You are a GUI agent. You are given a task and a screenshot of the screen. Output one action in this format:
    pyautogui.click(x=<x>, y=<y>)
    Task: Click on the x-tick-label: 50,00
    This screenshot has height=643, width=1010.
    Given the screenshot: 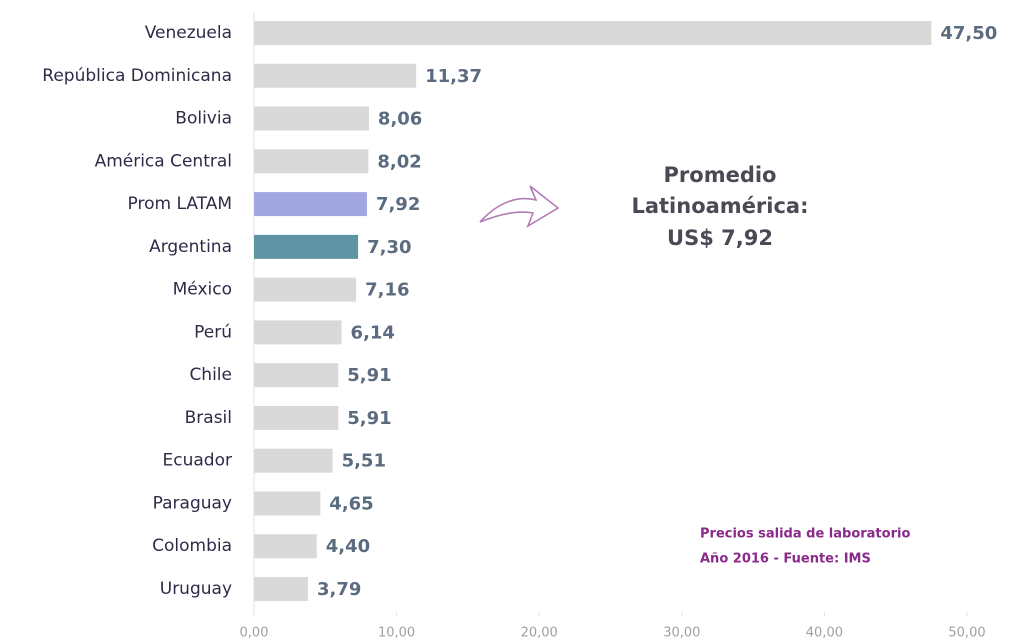 What is the action you would take?
    pyautogui.click(x=966, y=633)
    